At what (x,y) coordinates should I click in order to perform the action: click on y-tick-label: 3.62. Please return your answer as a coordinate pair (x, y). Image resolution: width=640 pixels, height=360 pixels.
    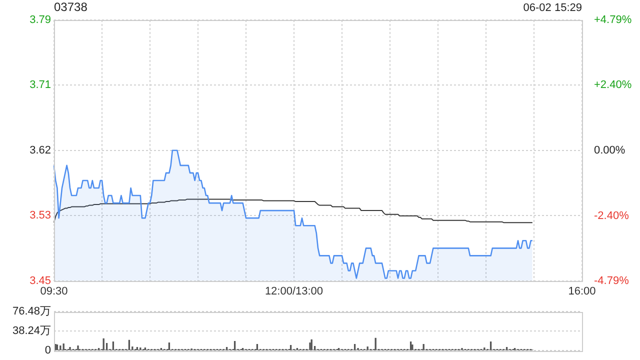
    Looking at the image, I should click on (40, 150).